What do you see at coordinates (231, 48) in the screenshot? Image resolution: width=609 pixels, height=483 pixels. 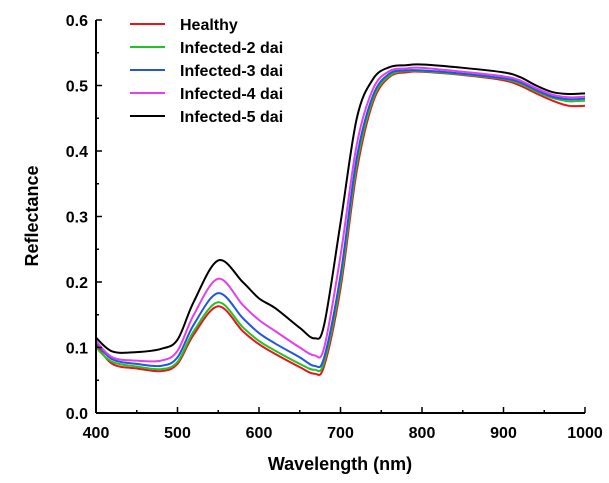 I see `legend-label-1: Infected-2 dai` at bounding box center [231, 48].